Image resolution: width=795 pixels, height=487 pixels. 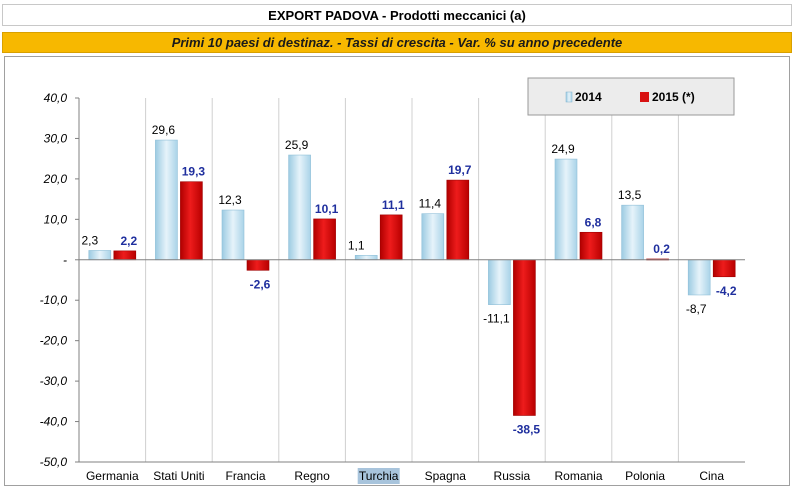 What do you see at coordinates (433, 237) in the screenshot?
I see `bar-2014-spagna` at bounding box center [433, 237].